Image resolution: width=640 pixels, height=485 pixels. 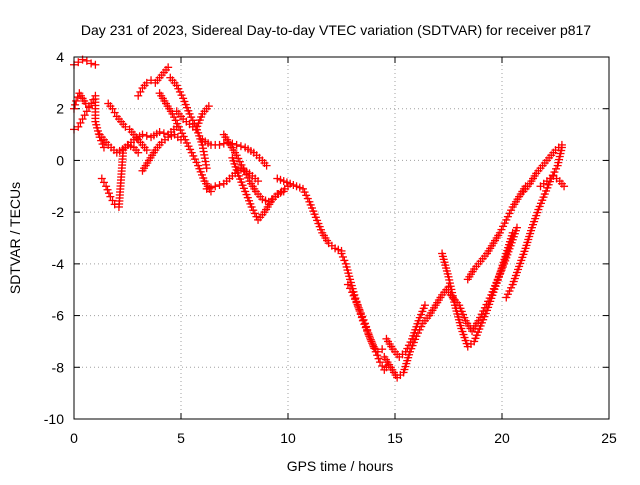 I want to click on y-tick-label: -10, so click(x=54, y=419).